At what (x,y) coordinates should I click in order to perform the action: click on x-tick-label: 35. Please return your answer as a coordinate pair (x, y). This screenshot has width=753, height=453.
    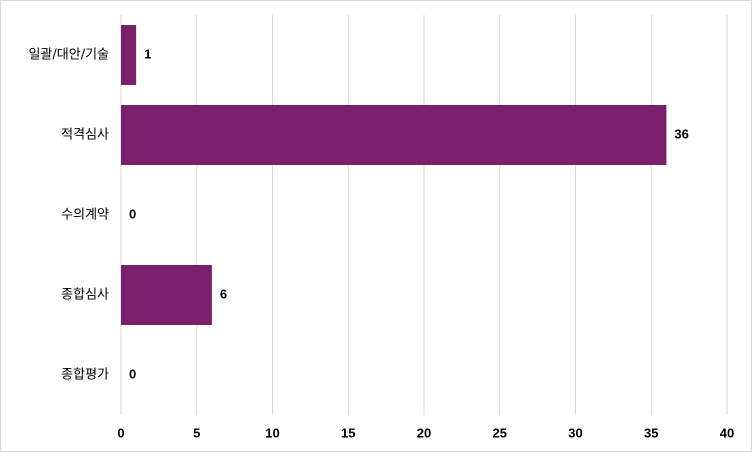
    Looking at the image, I should click on (651, 432).